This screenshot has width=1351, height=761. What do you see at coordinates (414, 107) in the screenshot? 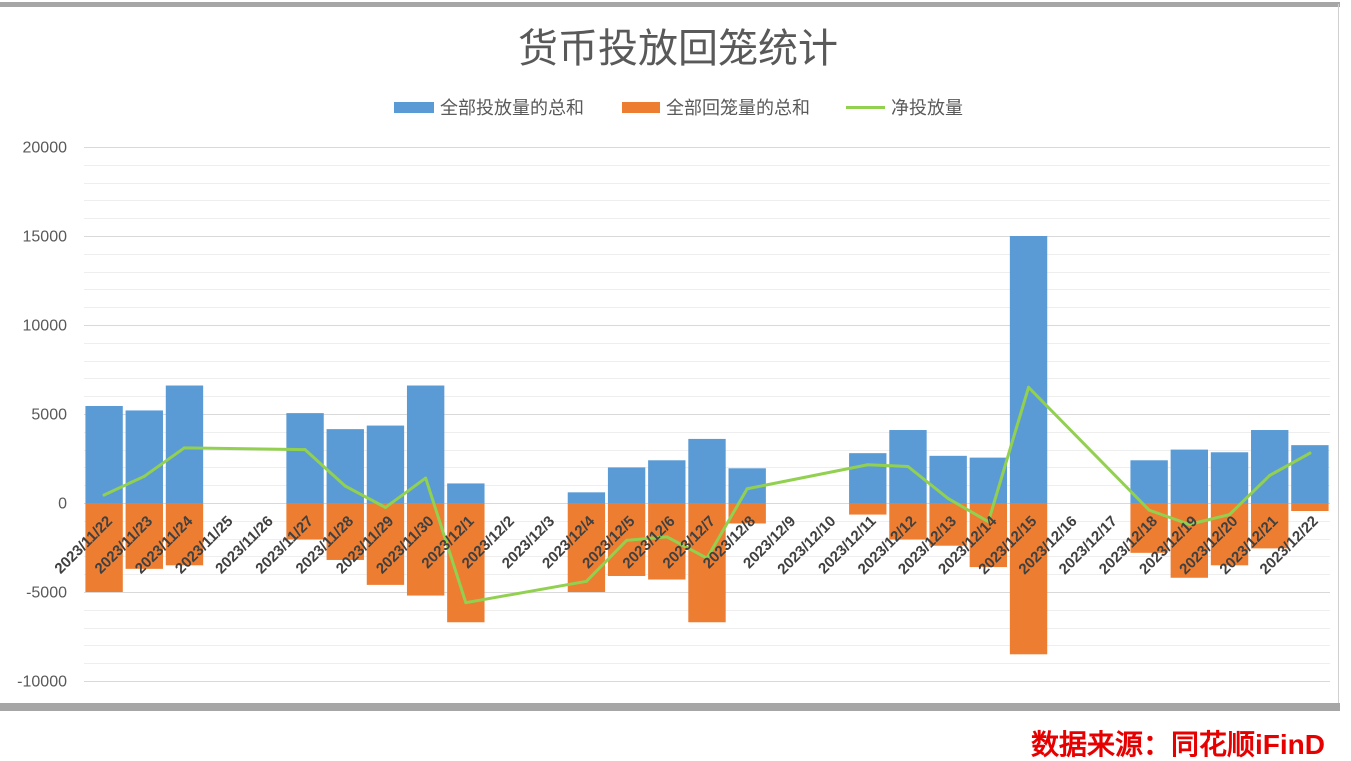
I see `legend-swatch-supply` at bounding box center [414, 107].